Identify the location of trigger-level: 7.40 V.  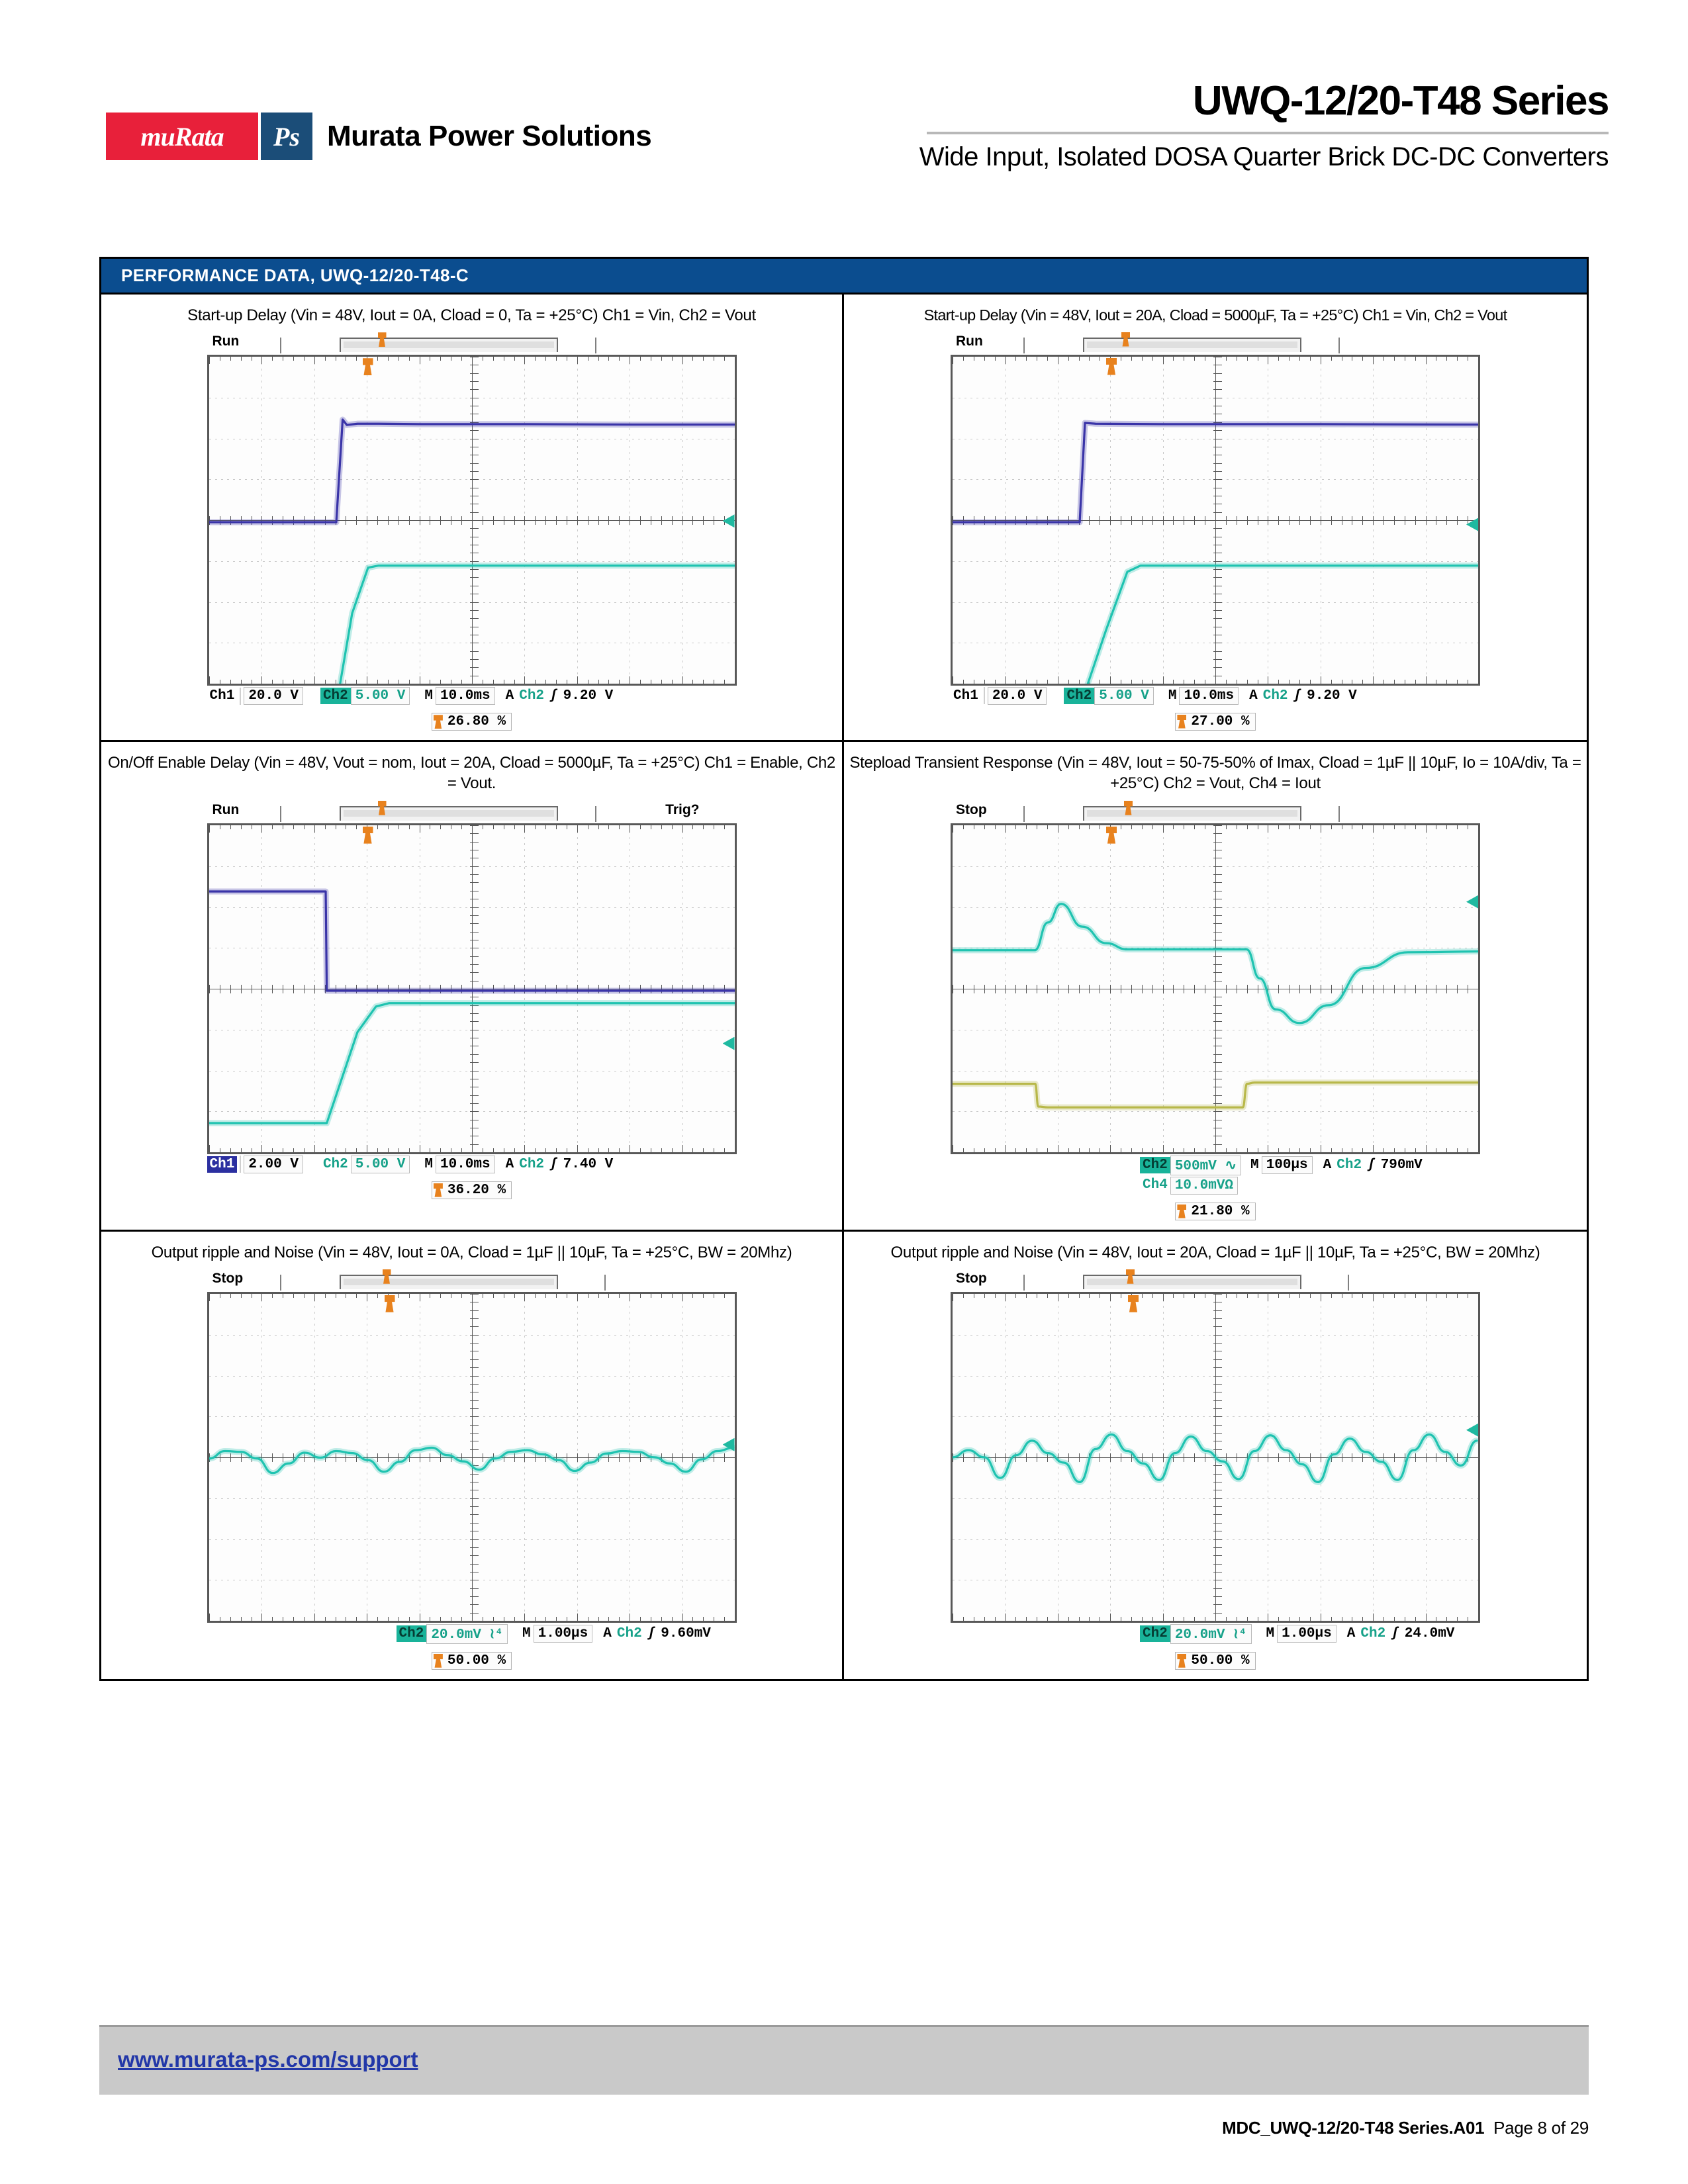
(588, 1164).